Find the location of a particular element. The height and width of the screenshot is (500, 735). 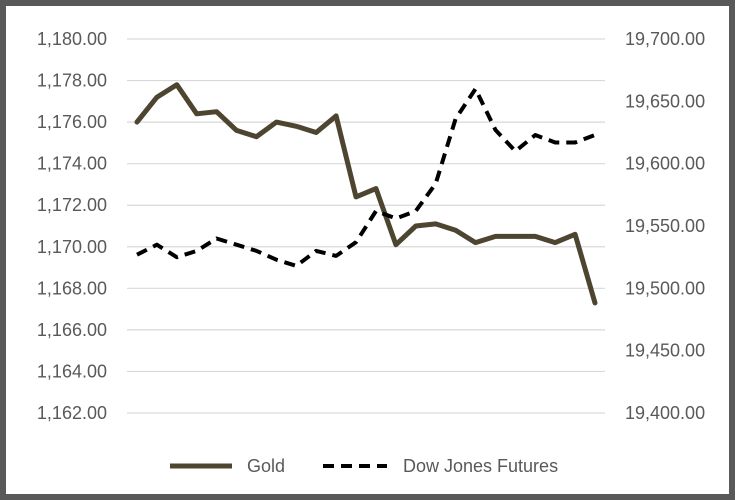

left-axis-tick-label: 1,174.00 is located at coordinates (72, 164).